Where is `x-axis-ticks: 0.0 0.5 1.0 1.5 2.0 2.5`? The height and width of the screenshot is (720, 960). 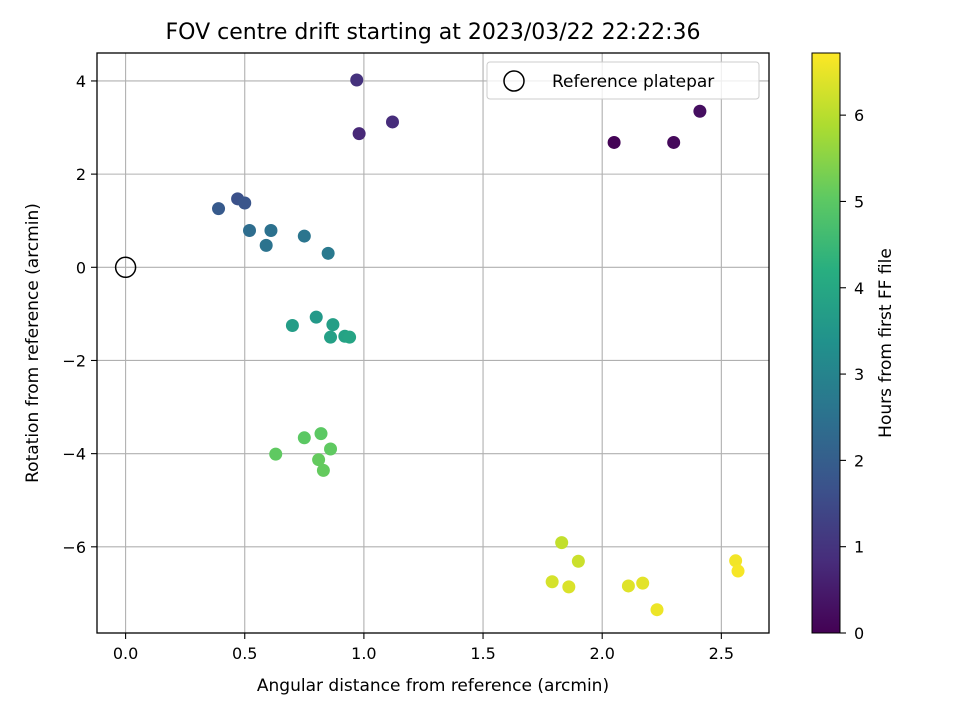 x-axis-ticks: 0.0 0.5 1.0 1.5 2.0 2.5 is located at coordinates (423, 648).